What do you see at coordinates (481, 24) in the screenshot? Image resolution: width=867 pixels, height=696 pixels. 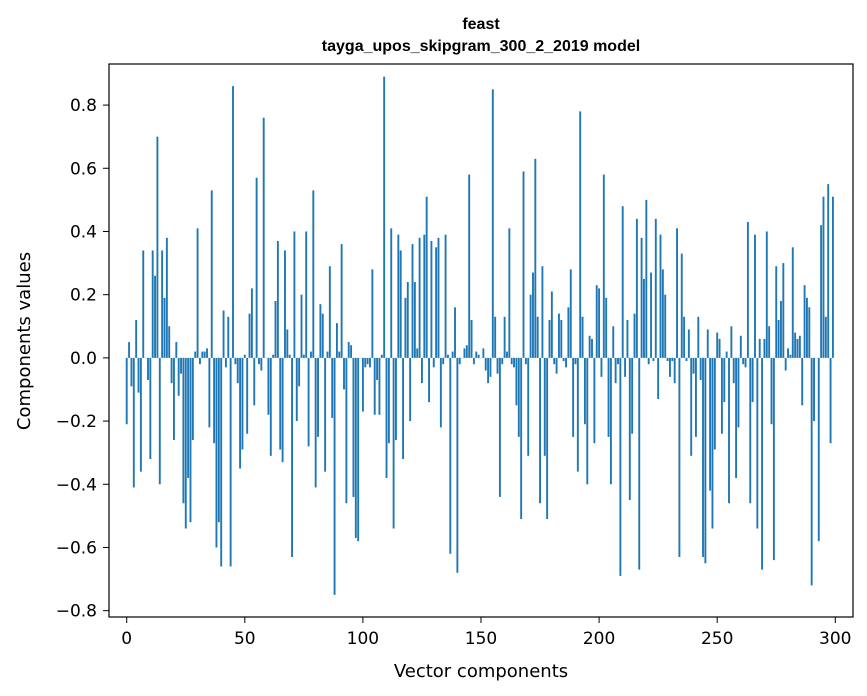 I see `chart-title: feast` at bounding box center [481, 24].